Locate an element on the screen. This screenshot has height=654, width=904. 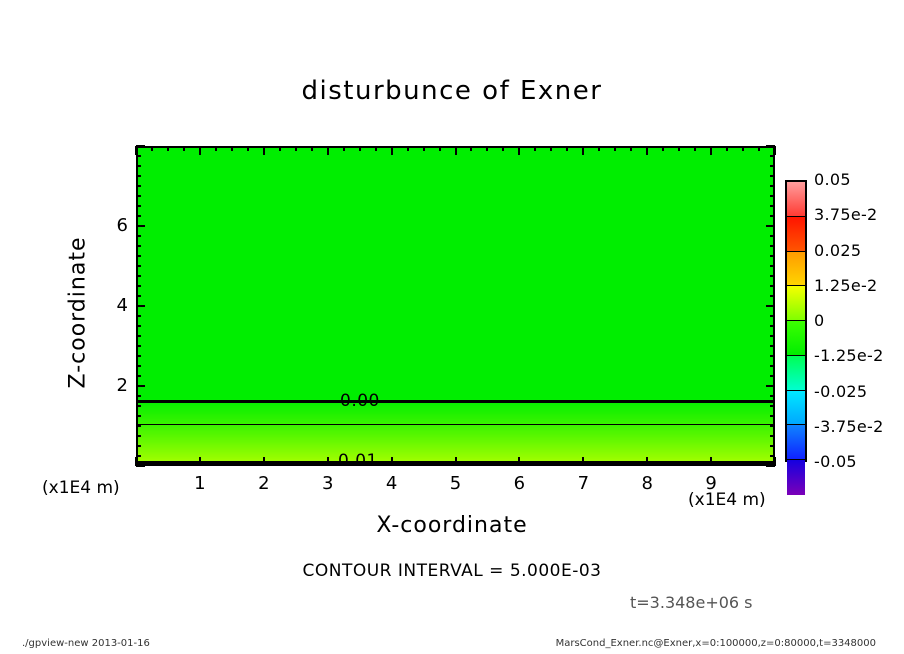
x-tick-label-9: 9 is located at coordinates (711, 483).